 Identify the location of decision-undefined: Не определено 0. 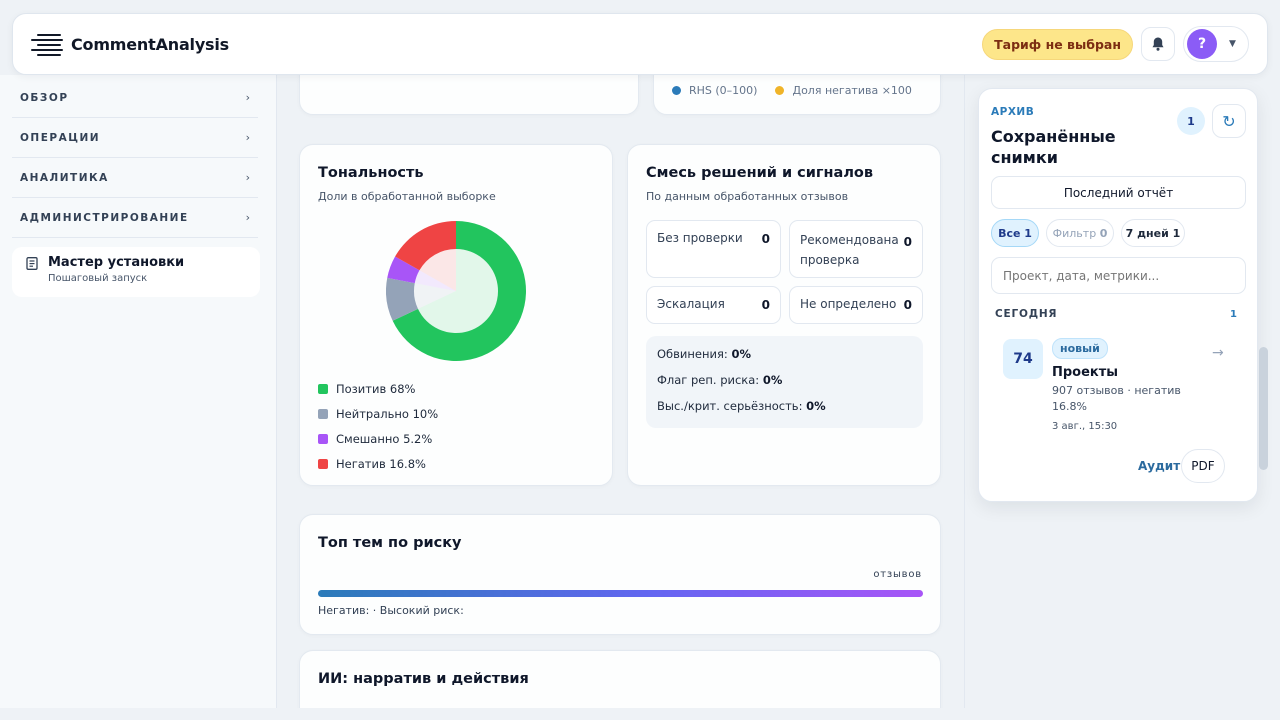
(856, 305).